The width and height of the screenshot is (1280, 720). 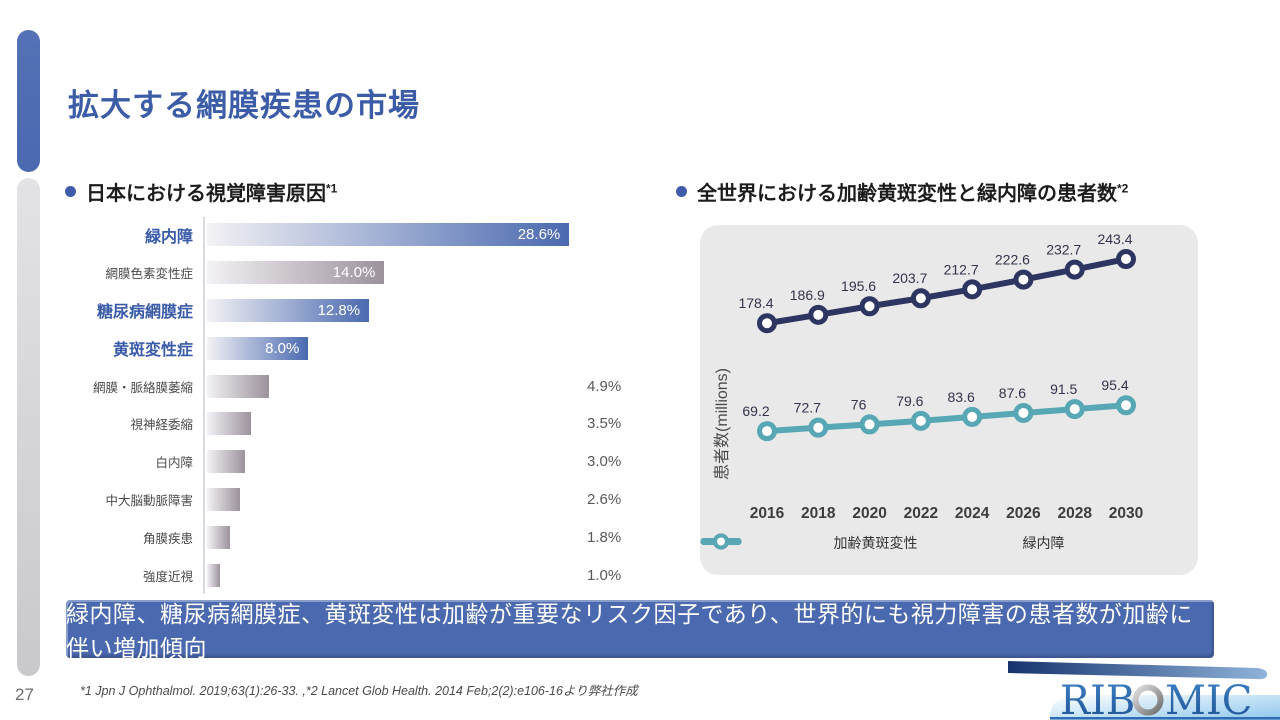 I want to click on page-number: 27, so click(x=24, y=694).